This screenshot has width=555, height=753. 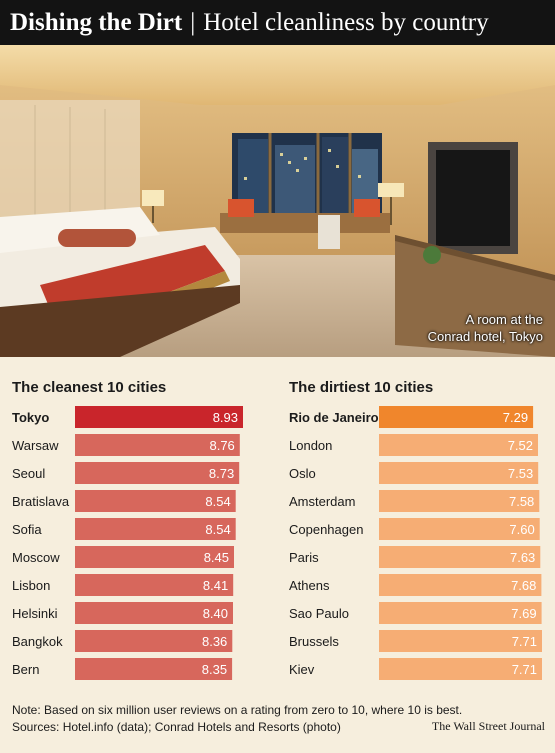 I want to click on dirtiest-category-label: Copenhagen, so click(x=326, y=529).